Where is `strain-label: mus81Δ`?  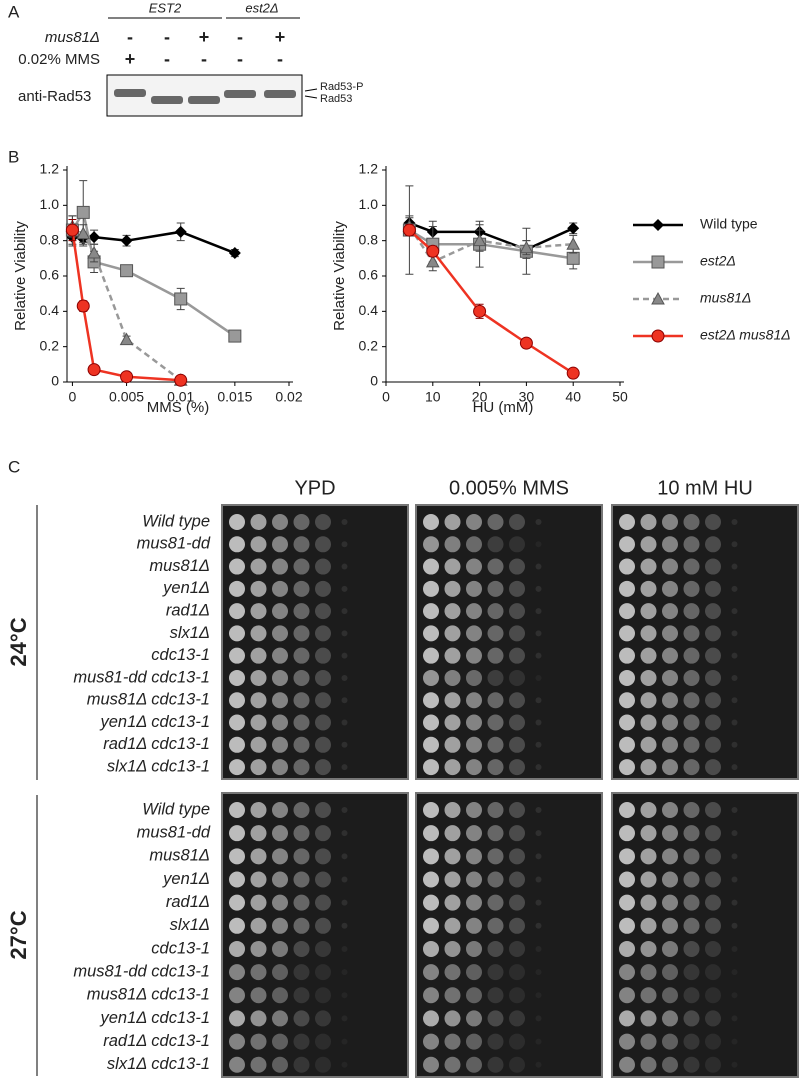
strain-label: mus81Δ is located at coordinates (179, 856).